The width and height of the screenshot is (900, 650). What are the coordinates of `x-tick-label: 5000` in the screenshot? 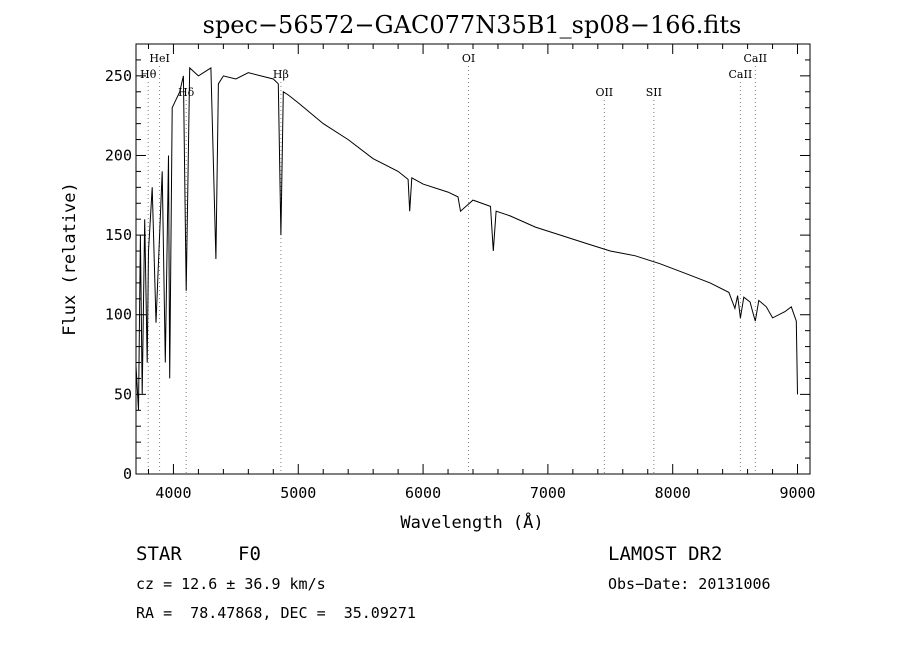 It's located at (298, 493).